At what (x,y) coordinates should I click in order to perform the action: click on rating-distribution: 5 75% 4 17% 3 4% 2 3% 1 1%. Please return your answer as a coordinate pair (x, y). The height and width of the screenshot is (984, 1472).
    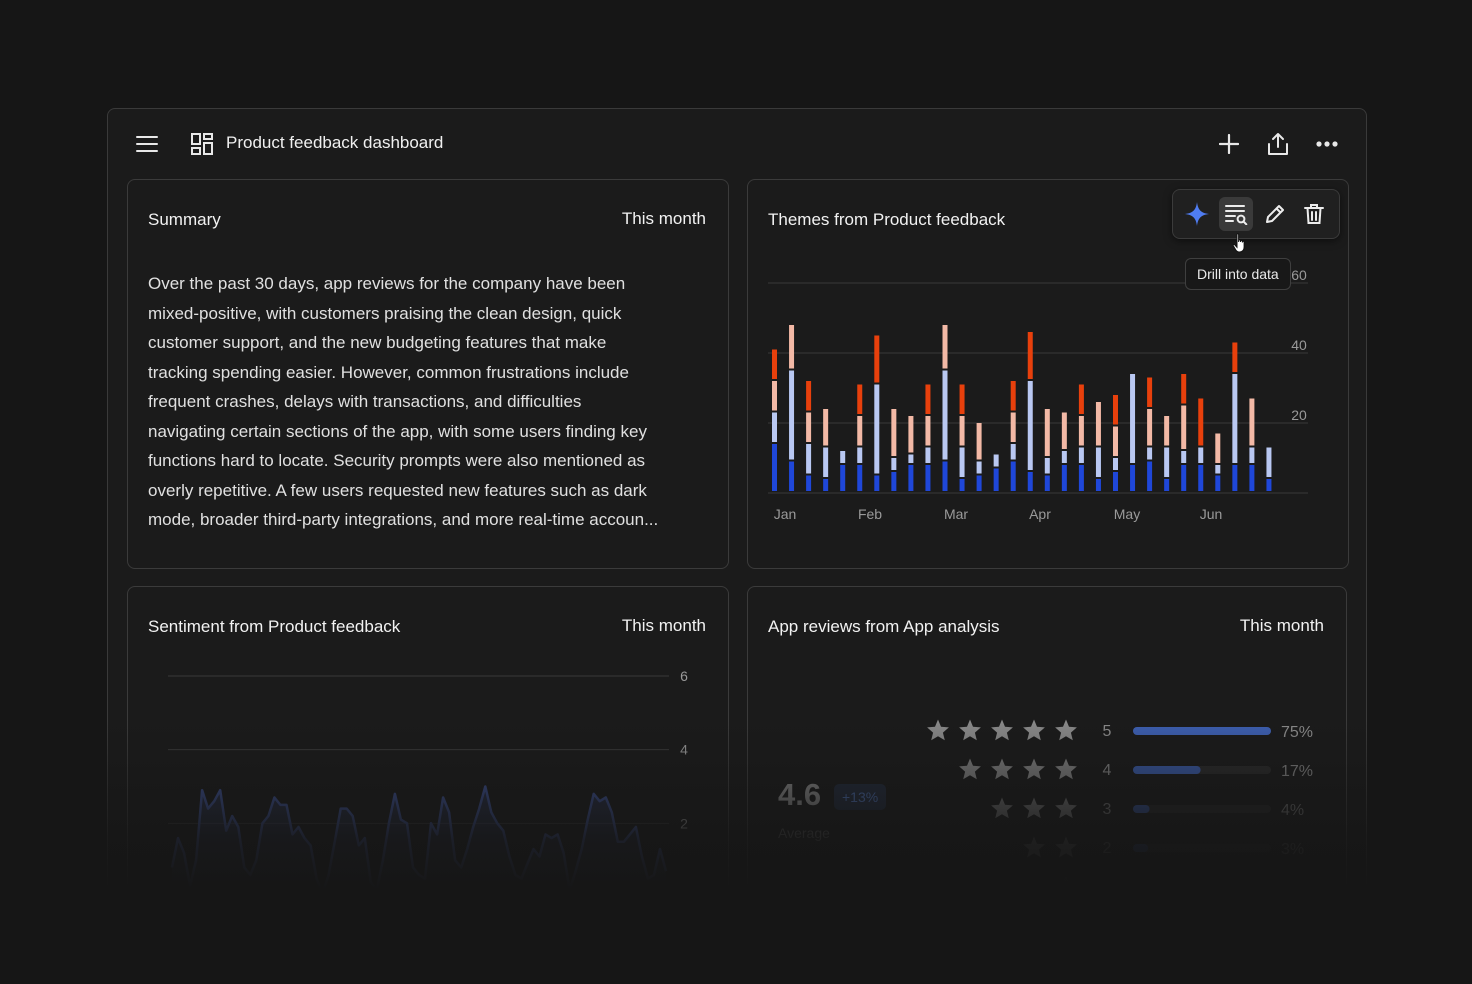
    Looking at the image, I should click on (1120, 808).